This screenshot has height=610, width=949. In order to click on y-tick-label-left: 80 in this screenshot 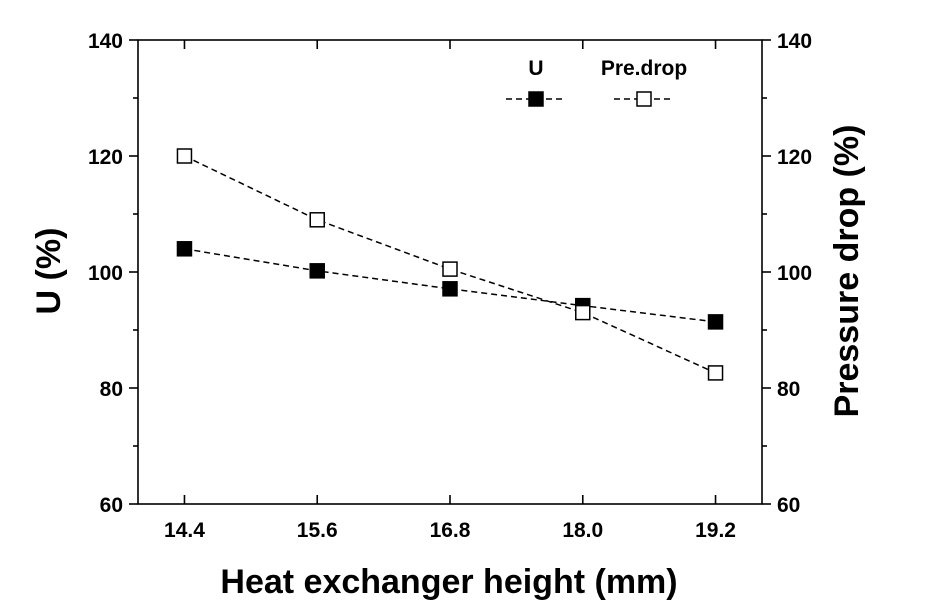, I will do `click(111, 389)`.